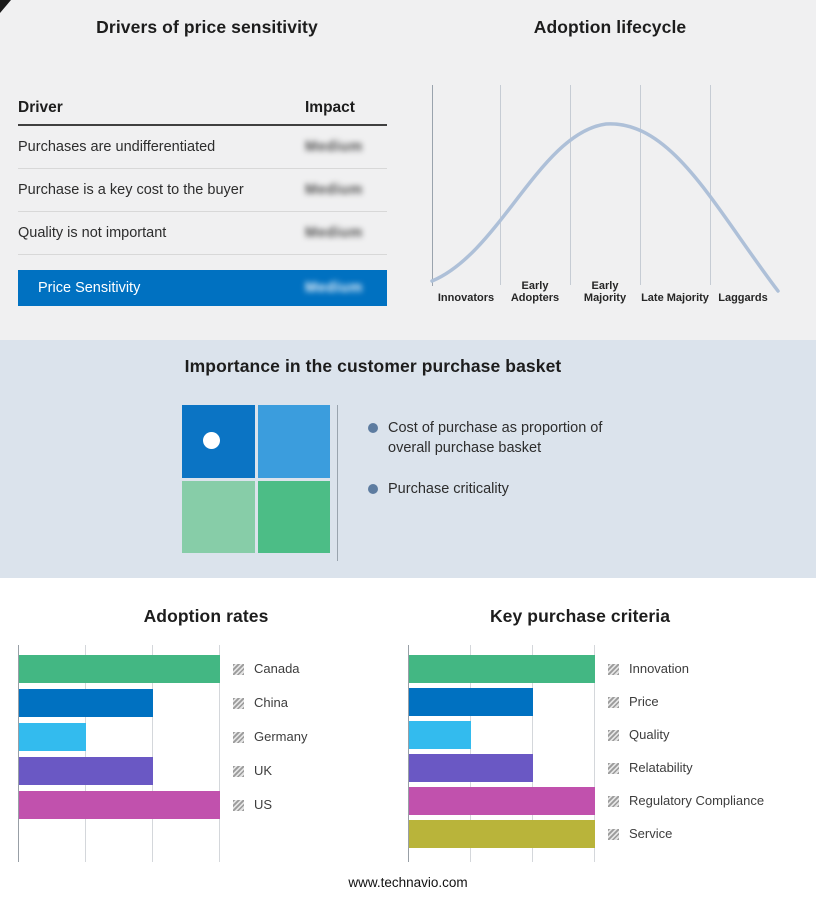 The height and width of the screenshot is (902, 816). What do you see at coordinates (661, 767) in the screenshot?
I see `legend-label: Relatability` at bounding box center [661, 767].